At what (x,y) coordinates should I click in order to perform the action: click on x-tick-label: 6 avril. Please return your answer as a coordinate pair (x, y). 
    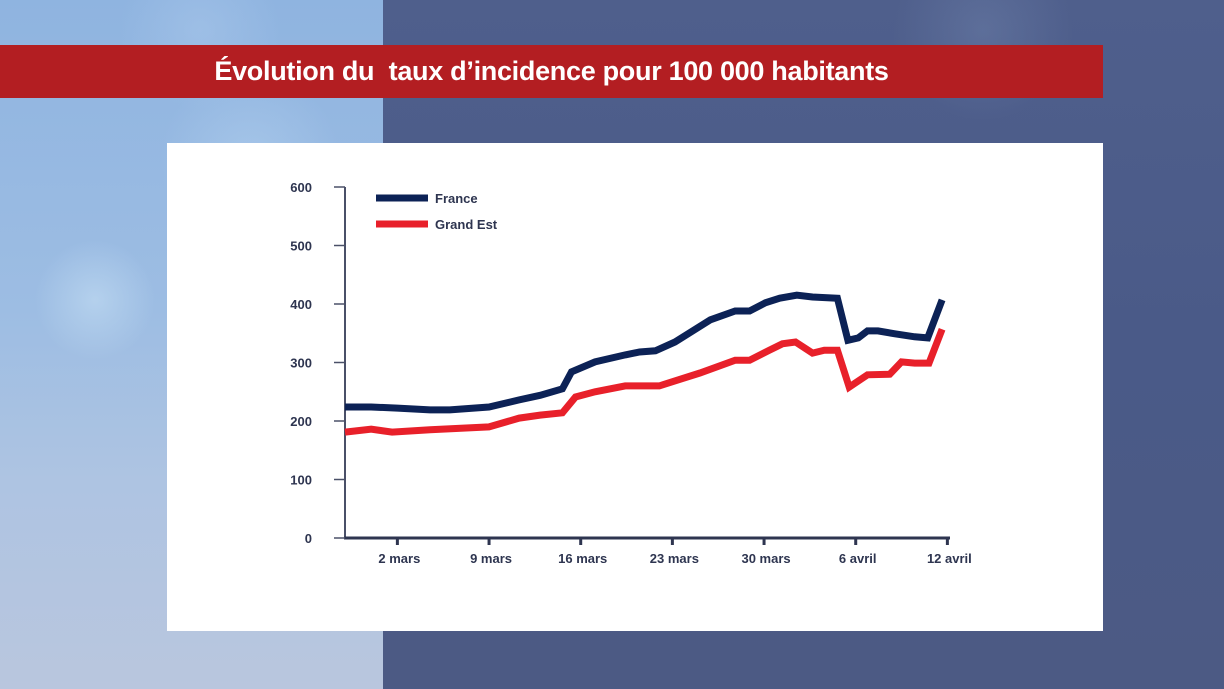
    Looking at the image, I should click on (858, 558).